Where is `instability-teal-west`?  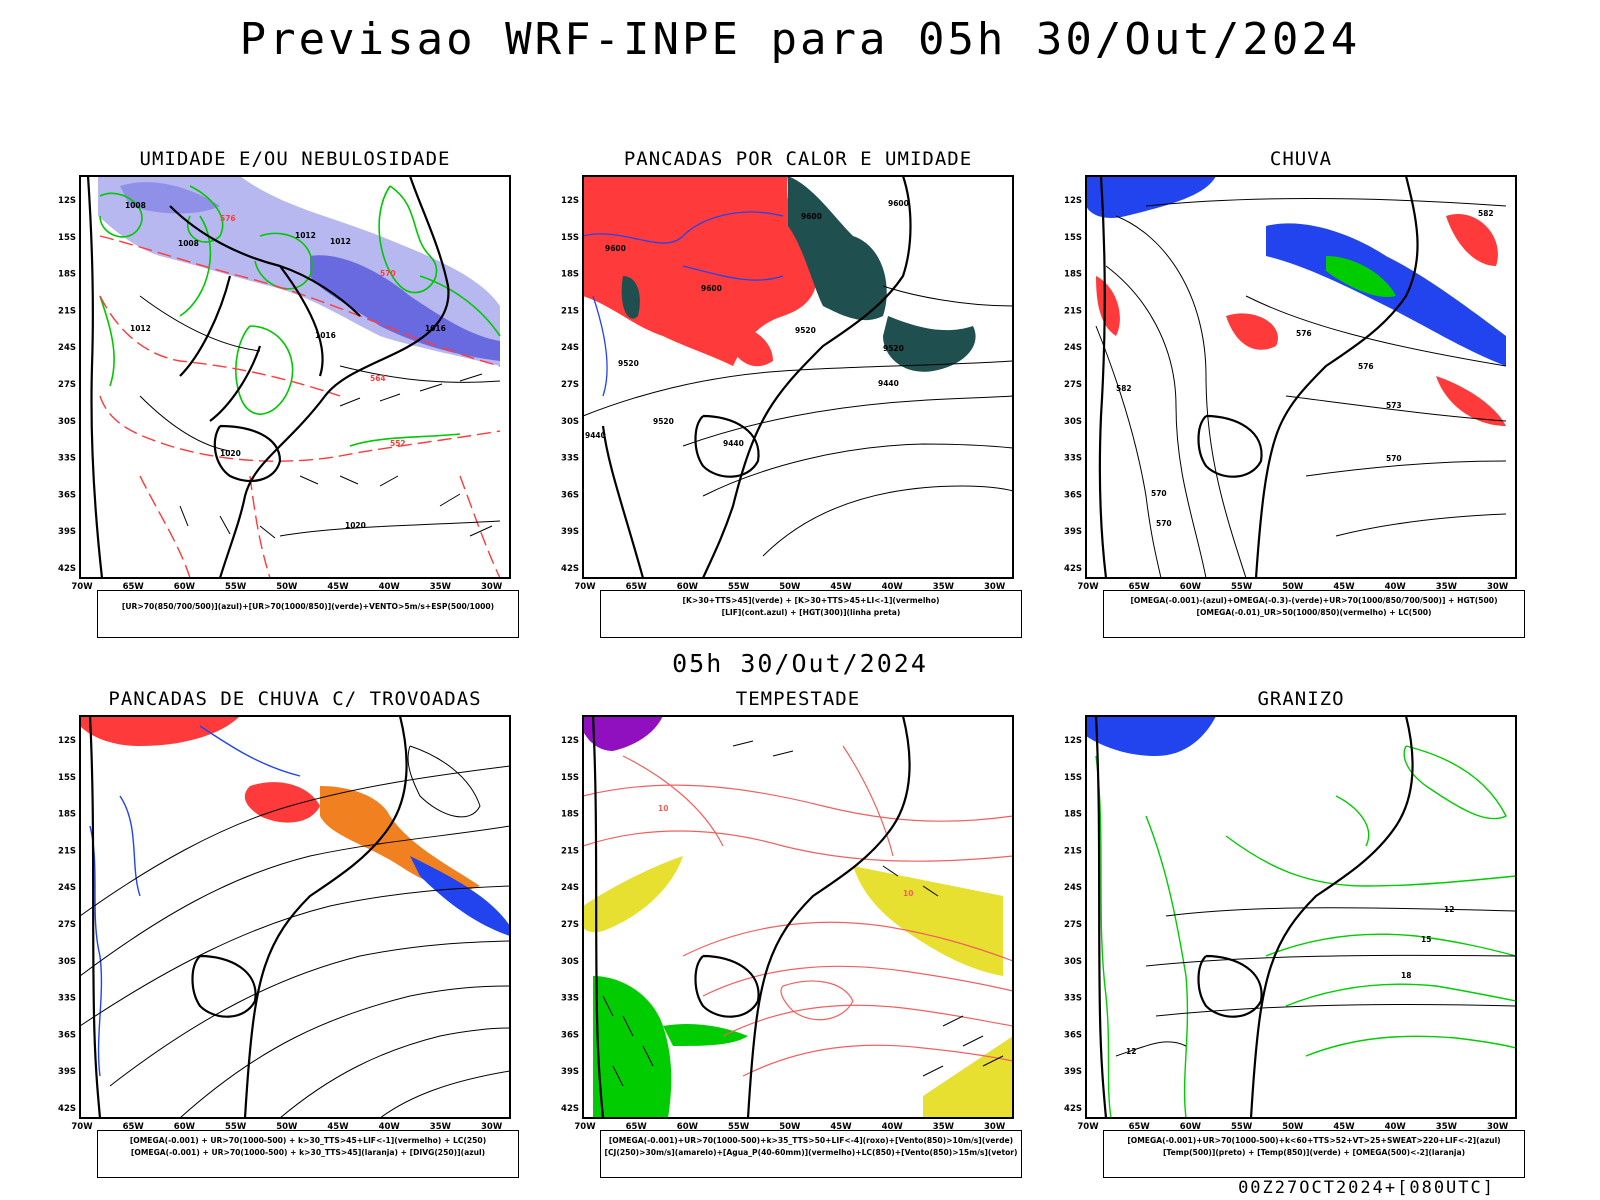 instability-teal-west is located at coordinates (630, 297).